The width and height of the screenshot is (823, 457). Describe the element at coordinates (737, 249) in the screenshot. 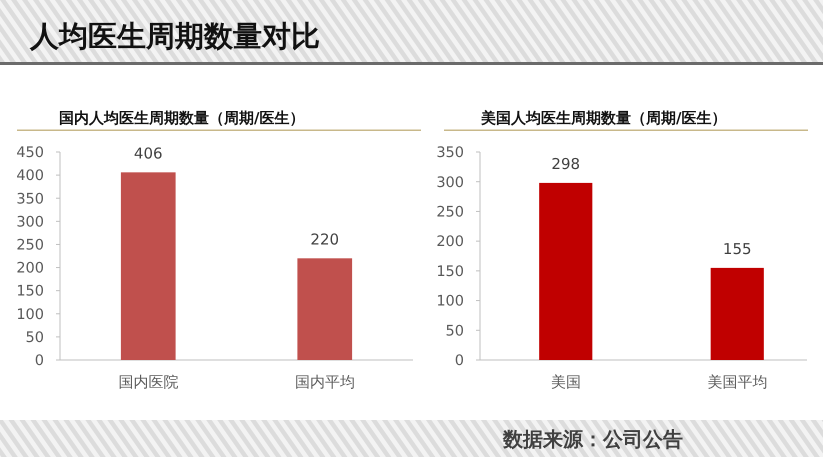

I see `data-label: 155` at that location.